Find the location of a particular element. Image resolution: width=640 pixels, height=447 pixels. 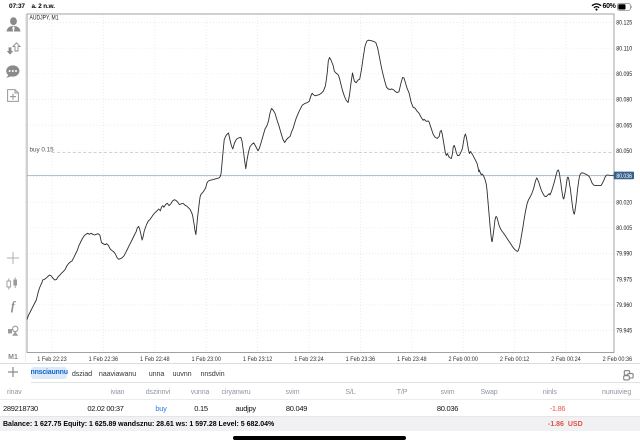

svg-text: 80.036 is located at coordinates (624, 177).